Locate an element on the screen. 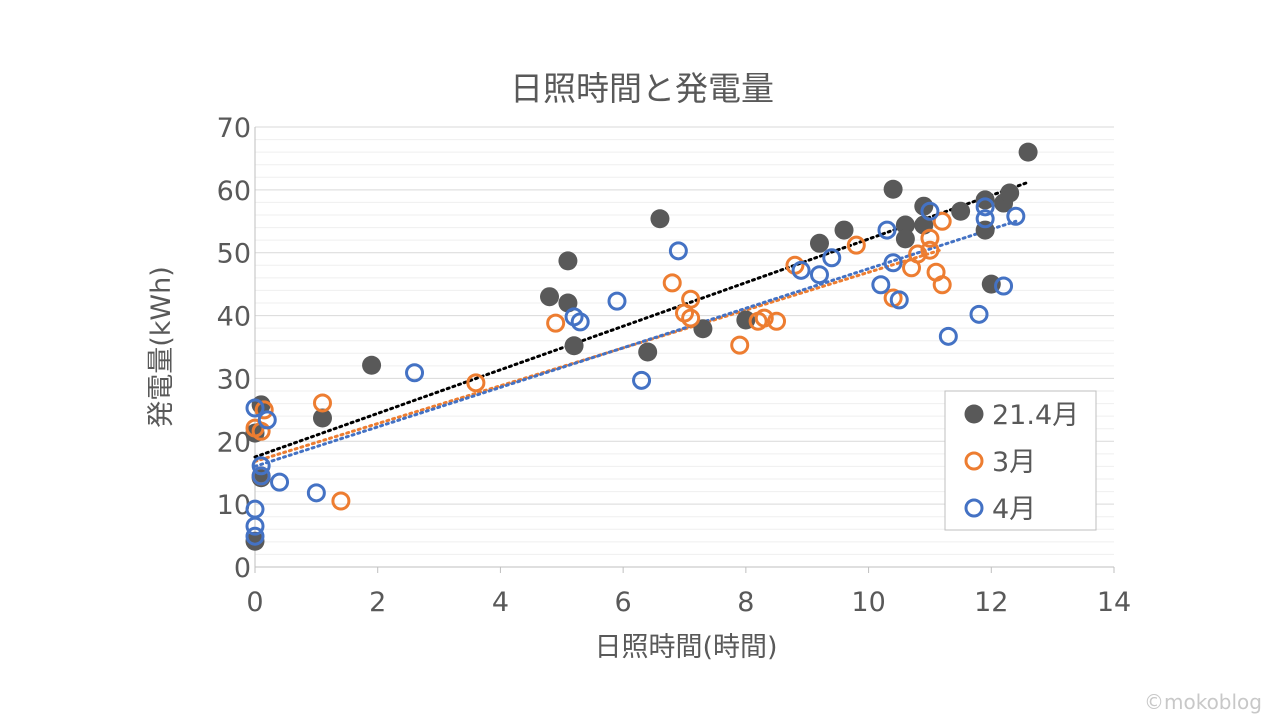  x-tick-label: 0 is located at coordinates (254, 602).